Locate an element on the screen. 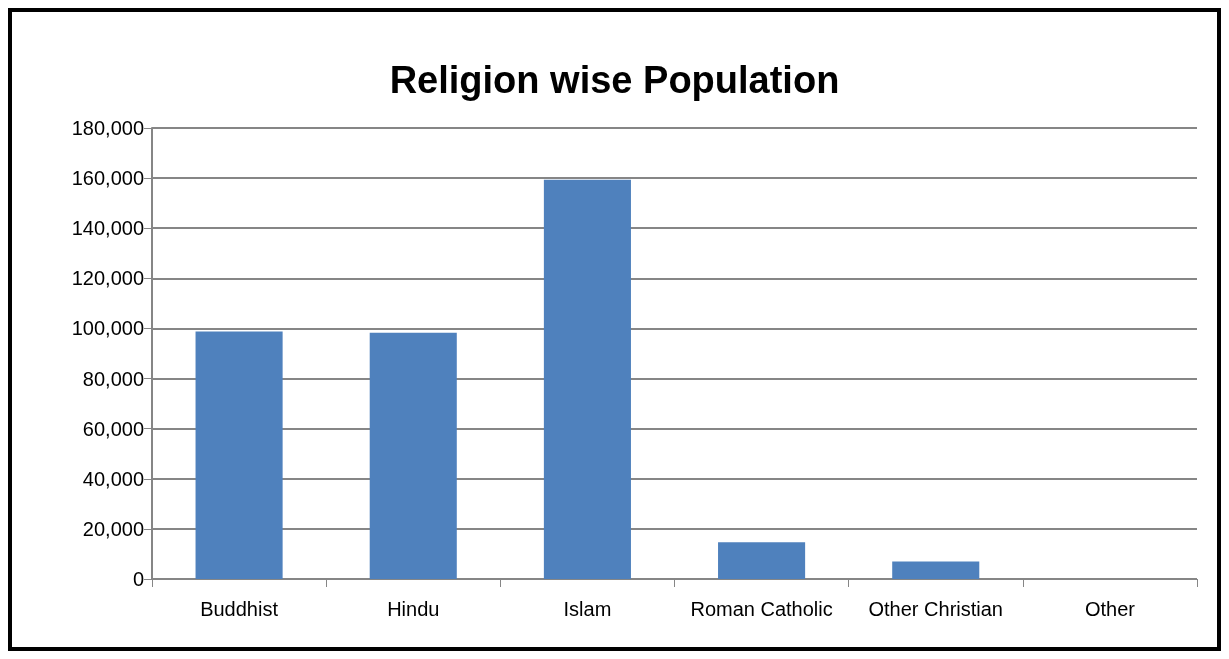  x-tick-label: Roman Catholic is located at coordinates (761, 609).